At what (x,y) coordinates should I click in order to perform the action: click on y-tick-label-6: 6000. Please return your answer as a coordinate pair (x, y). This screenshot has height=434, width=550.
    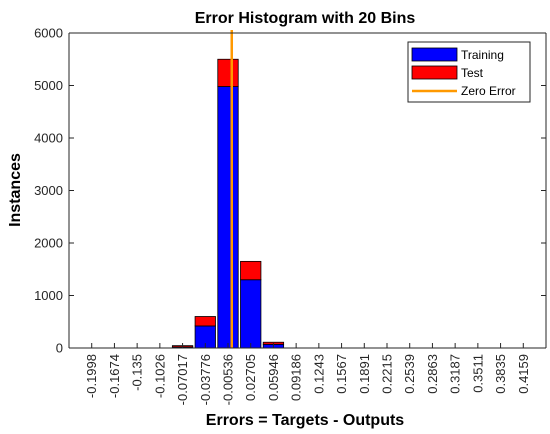
    Looking at the image, I should click on (48, 33).